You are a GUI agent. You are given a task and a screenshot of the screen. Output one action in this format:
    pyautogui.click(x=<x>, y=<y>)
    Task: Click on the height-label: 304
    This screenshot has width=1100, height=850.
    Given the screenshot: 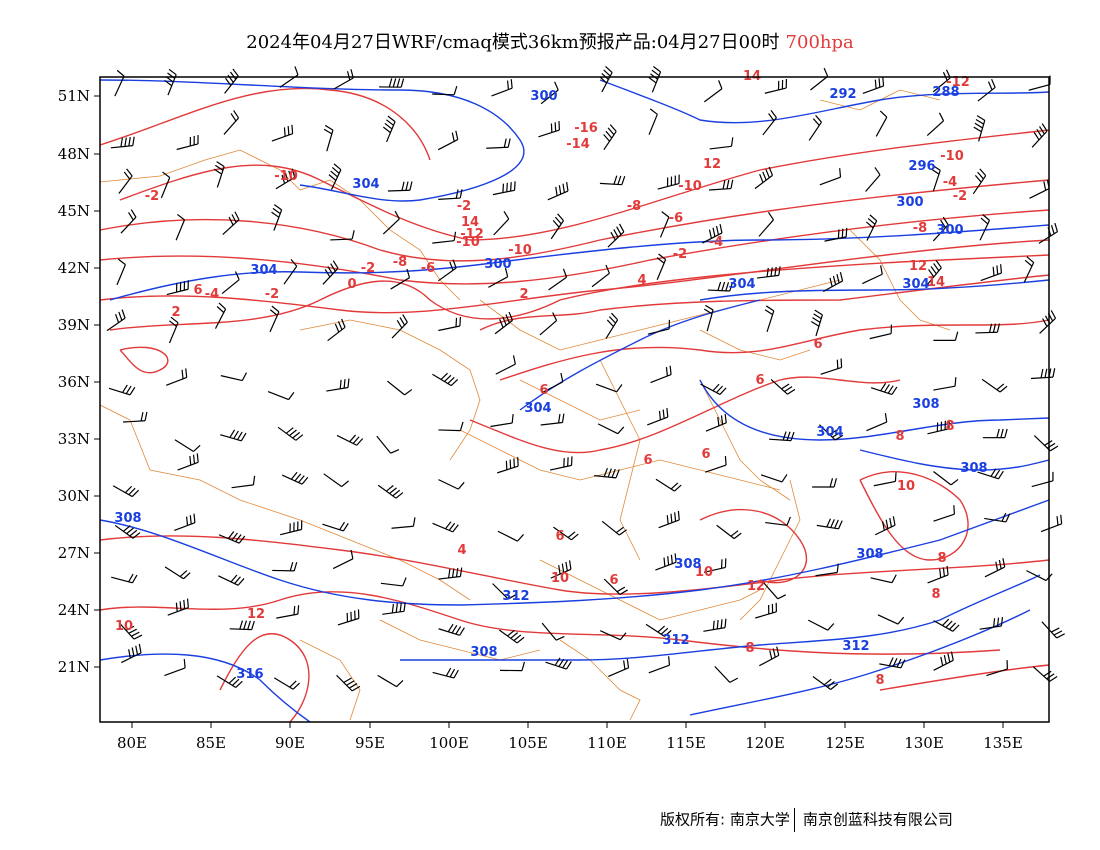 What is the action you would take?
    pyautogui.click(x=365, y=184)
    